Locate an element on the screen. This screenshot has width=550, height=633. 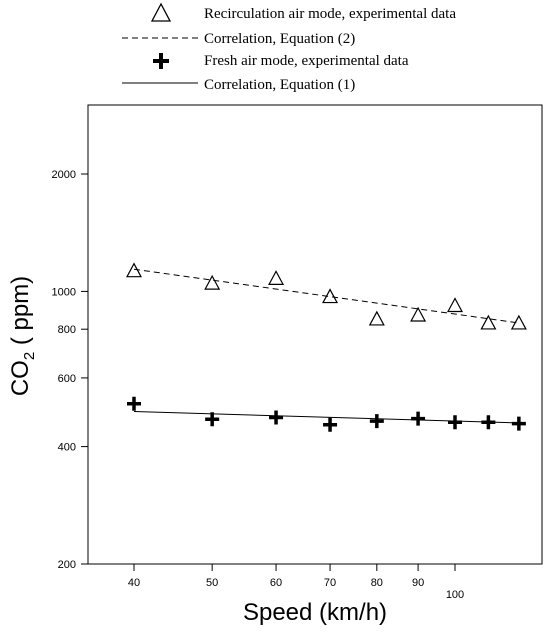
y-tick-label: 200 is located at coordinates (67, 565).